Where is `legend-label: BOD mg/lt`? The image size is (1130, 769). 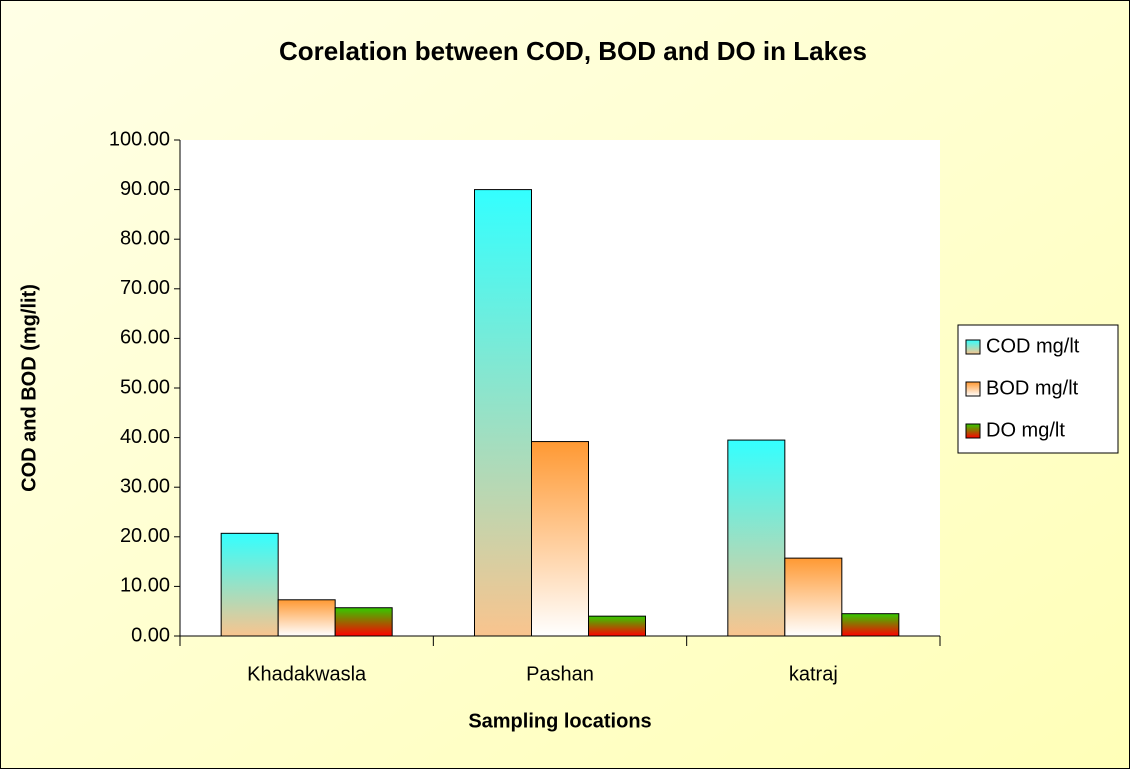
legend-label: BOD mg/lt is located at coordinates (1032, 388).